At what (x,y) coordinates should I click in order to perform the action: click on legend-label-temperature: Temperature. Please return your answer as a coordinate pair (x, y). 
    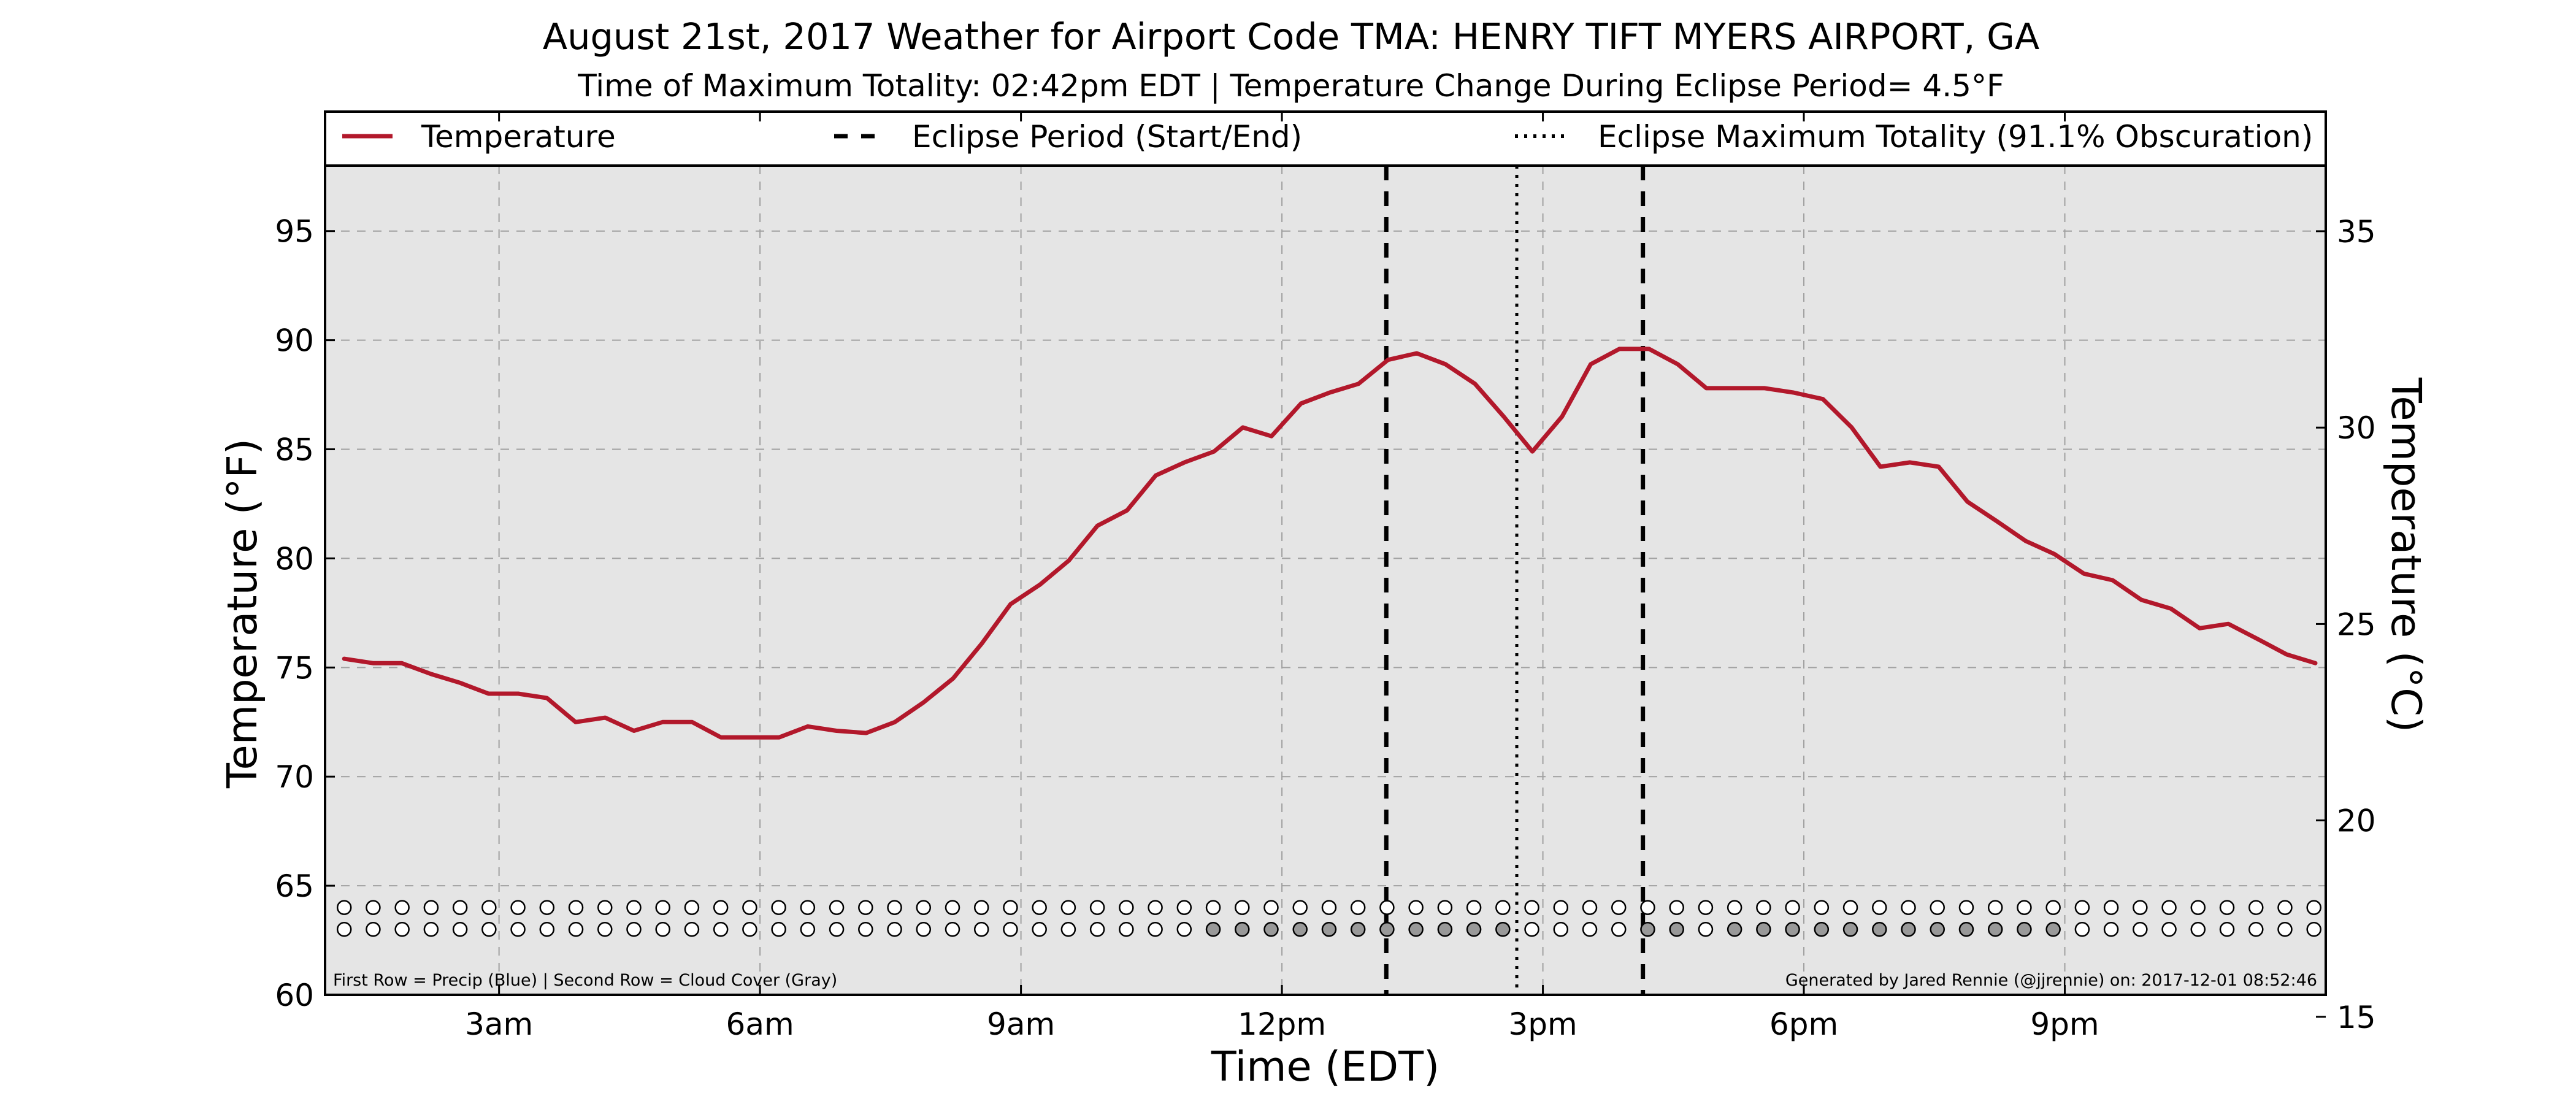
    Looking at the image, I should click on (518, 137).